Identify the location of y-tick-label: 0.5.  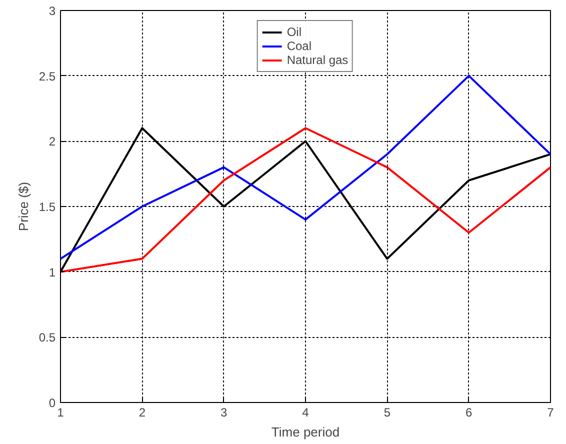
(47, 337).